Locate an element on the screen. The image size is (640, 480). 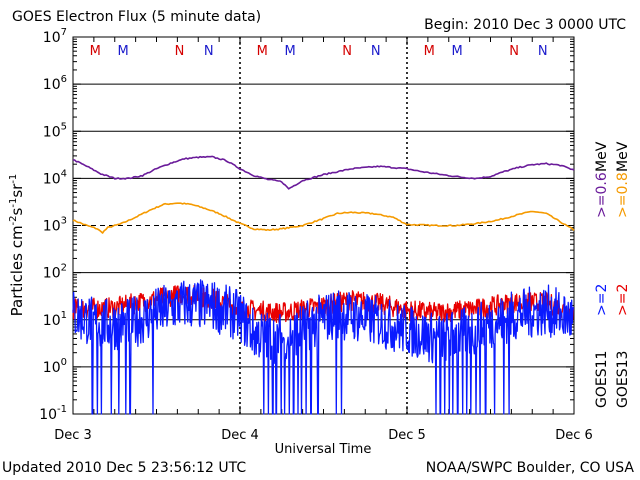
y-tick-label: 10¹ is located at coordinates (55, 319).